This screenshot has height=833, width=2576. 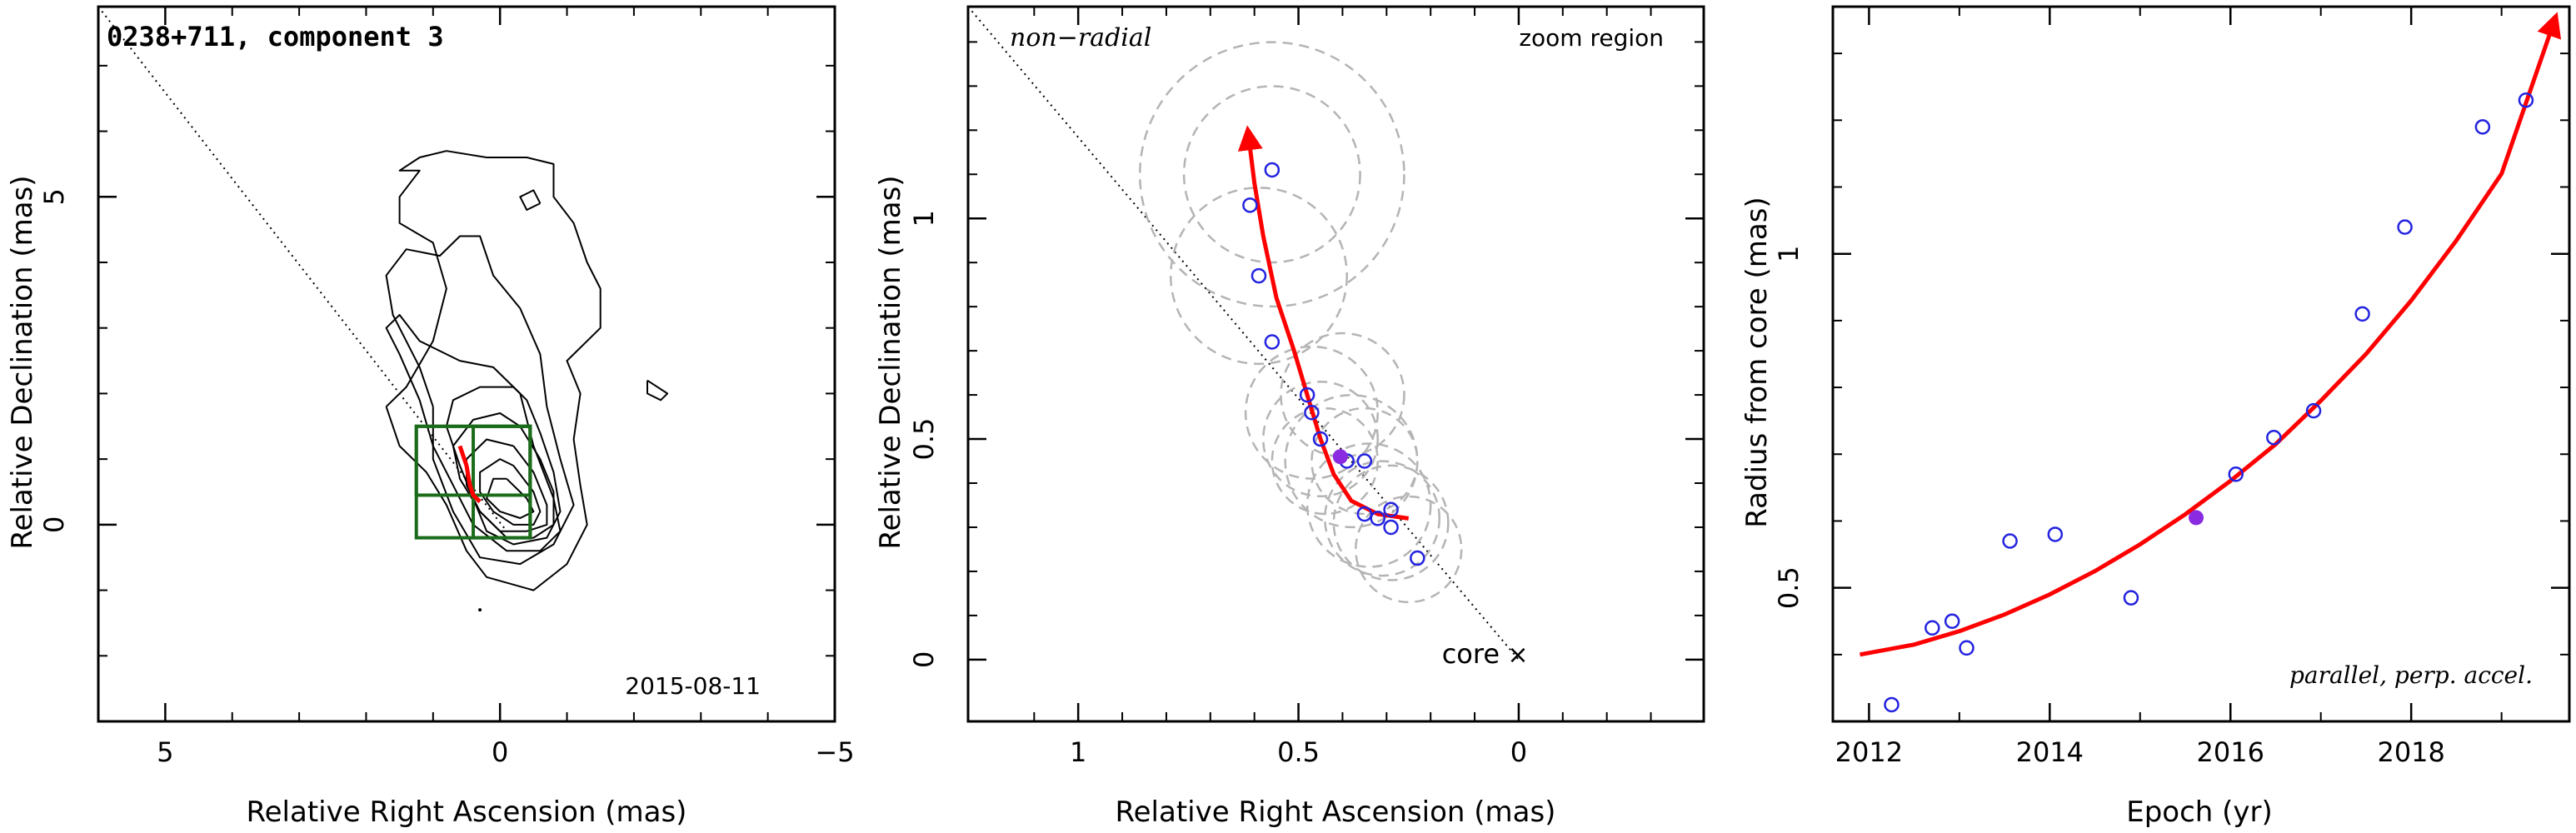 I want to click on panel1-ylabel: Relative Declination (mas), so click(x=22, y=362).